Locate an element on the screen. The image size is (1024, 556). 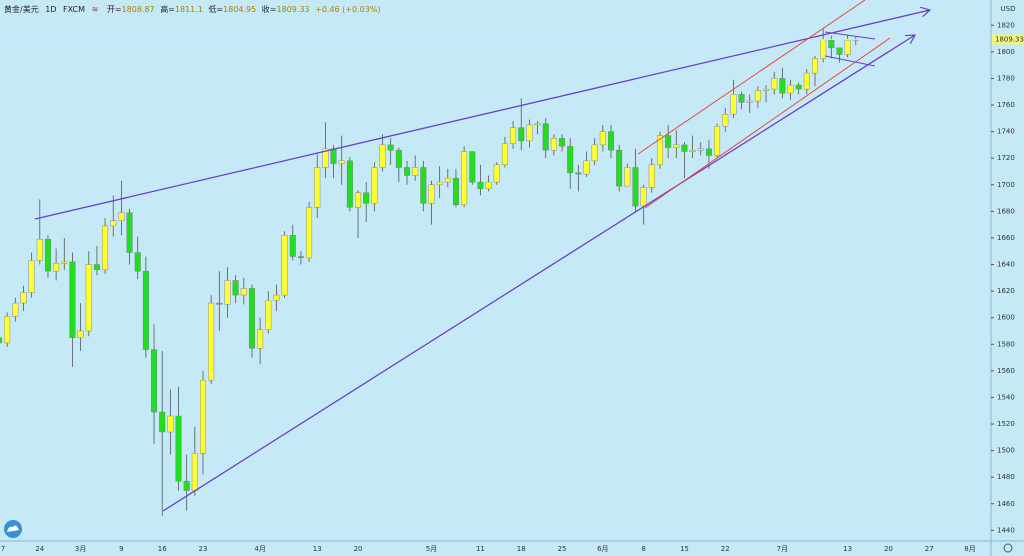
logo-cloud is located at coordinates (13, 528).